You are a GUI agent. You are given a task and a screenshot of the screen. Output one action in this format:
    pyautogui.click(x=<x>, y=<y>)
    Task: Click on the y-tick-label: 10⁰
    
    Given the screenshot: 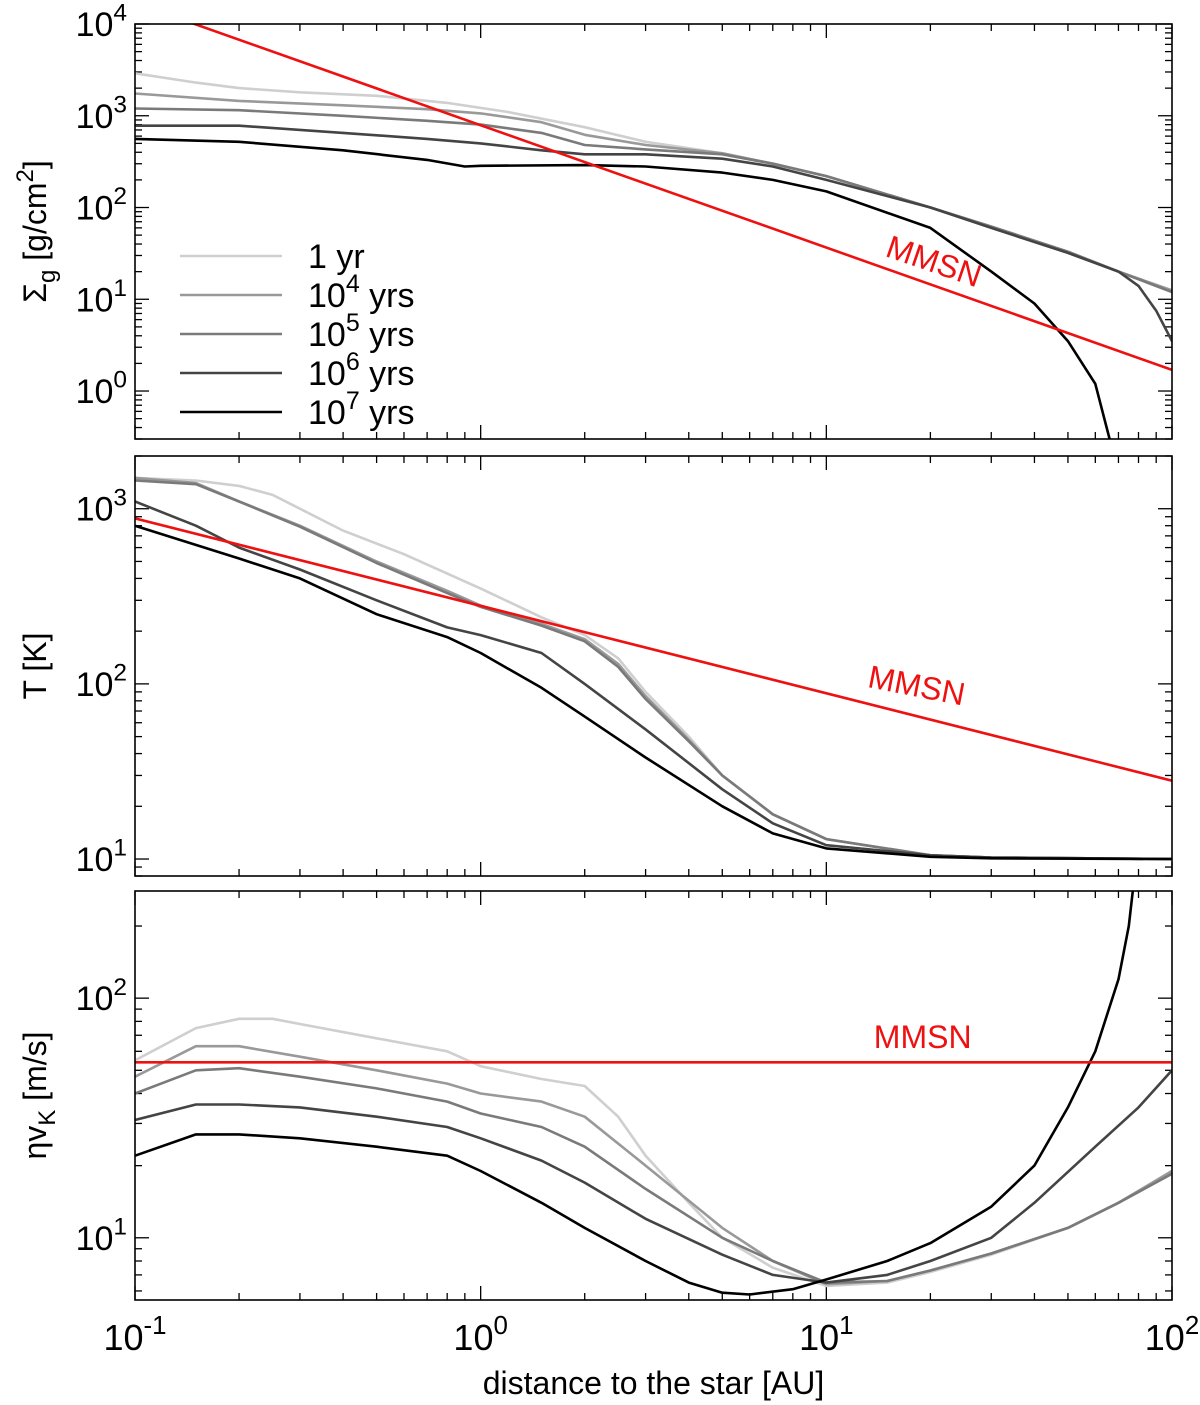 What is the action you would take?
    pyautogui.click(x=101, y=389)
    